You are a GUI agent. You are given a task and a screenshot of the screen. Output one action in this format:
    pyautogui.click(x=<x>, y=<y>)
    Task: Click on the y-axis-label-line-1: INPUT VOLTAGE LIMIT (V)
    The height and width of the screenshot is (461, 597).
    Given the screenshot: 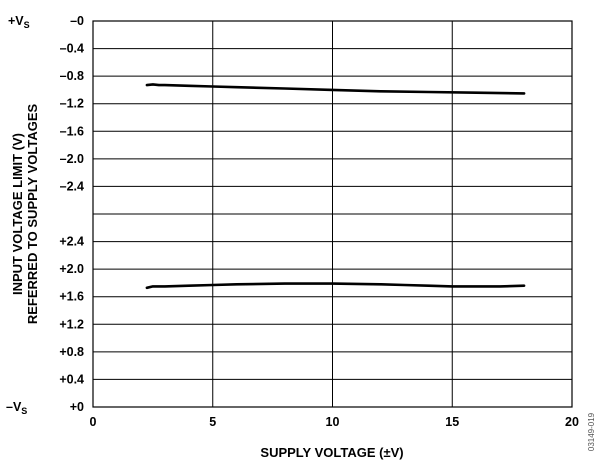 What is the action you would take?
    pyautogui.click(x=17, y=214)
    